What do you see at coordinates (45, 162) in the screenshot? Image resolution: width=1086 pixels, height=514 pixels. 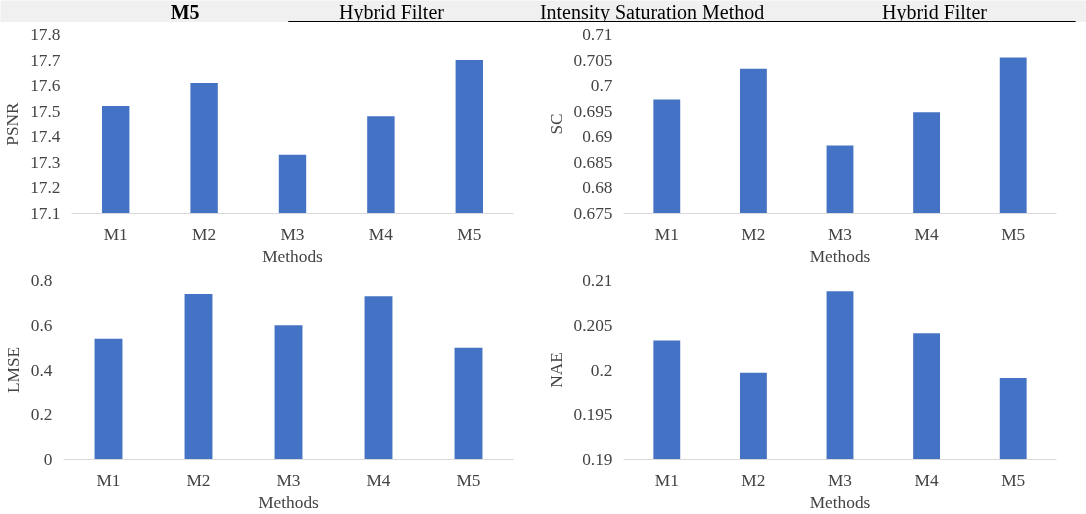 I see `y-tick-label: 17.3` at bounding box center [45, 162].